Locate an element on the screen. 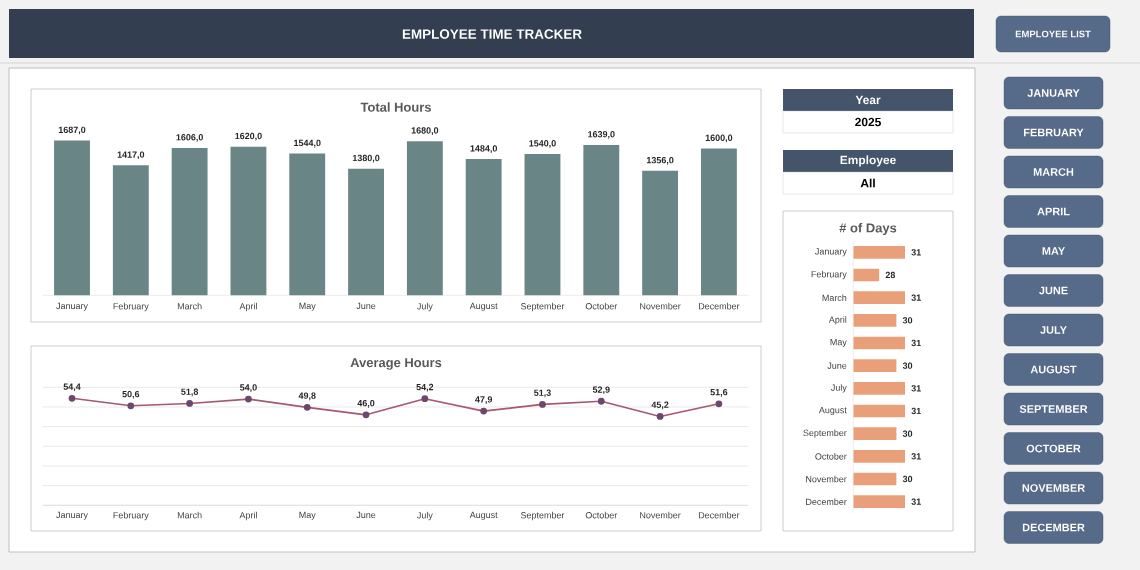 Image resolution: width=1140 pixels, height=570 pixels. y-tick-label: June is located at coordinates (837, 365).